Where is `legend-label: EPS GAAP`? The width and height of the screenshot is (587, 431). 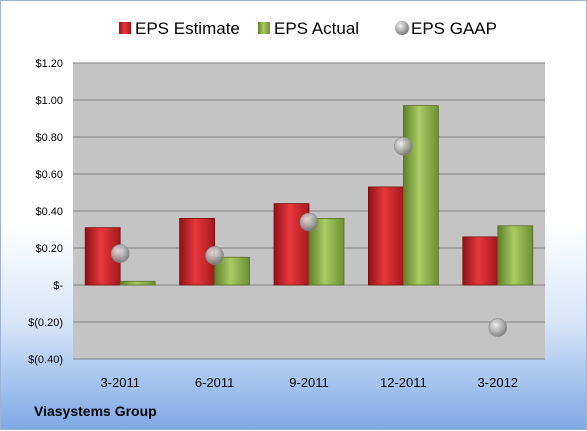
legend-label: EPS GAAP is located at coordinates (454, 28).